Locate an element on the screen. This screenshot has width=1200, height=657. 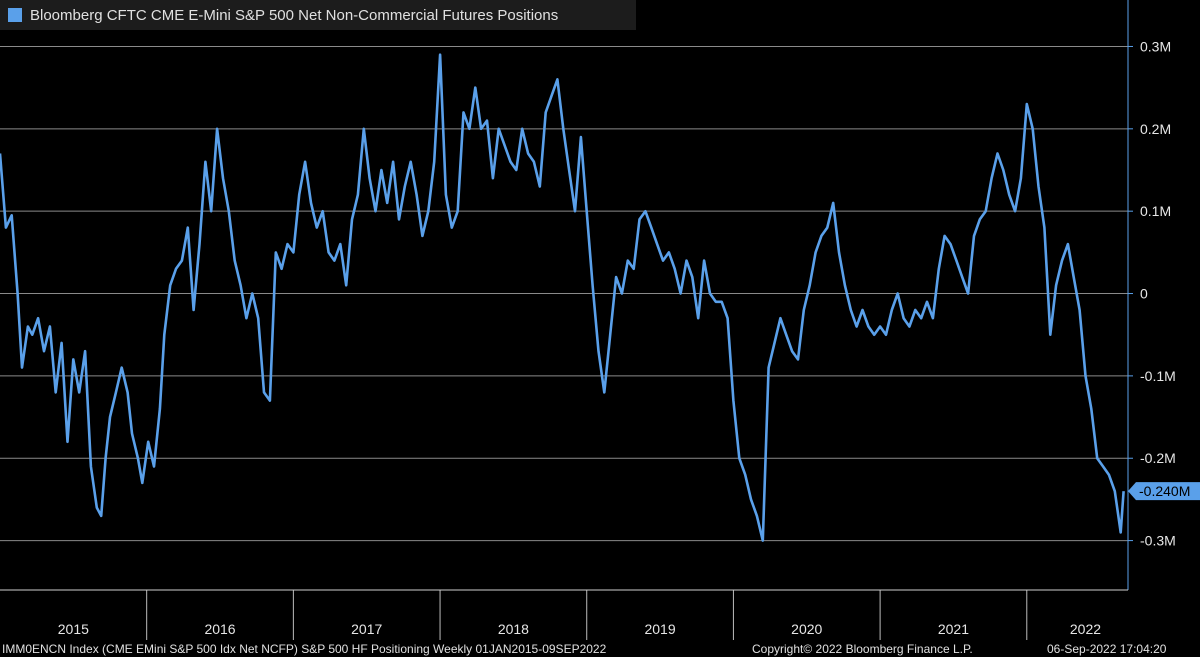
x-tick-label: 2017 is located at coordinates (366, 629).